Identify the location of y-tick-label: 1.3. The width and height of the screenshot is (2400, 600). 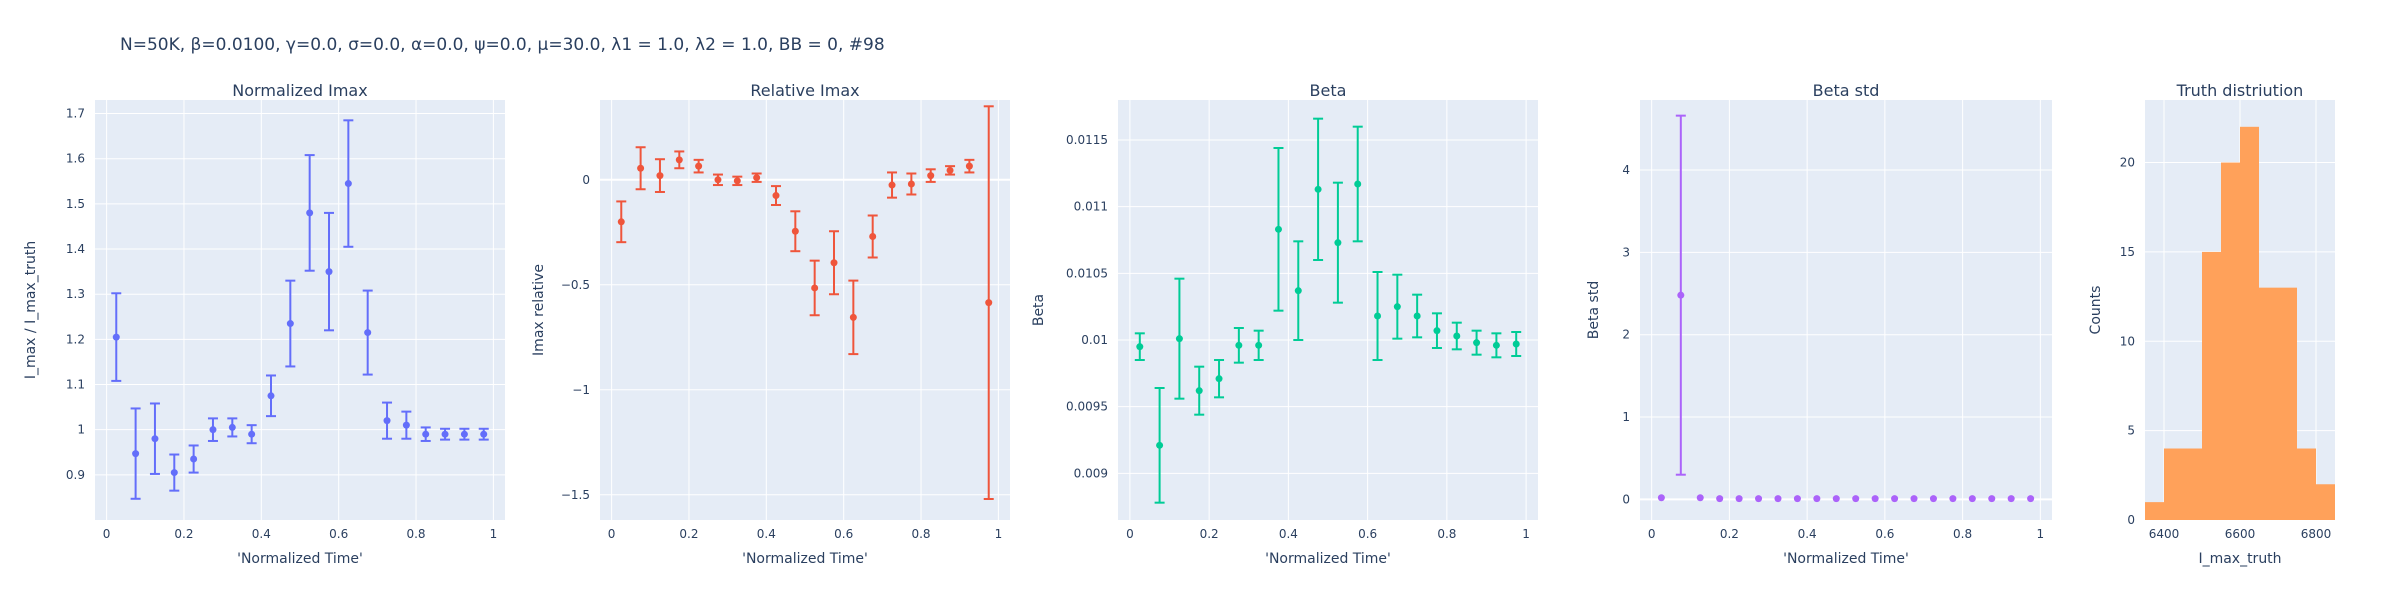
(75, 294).